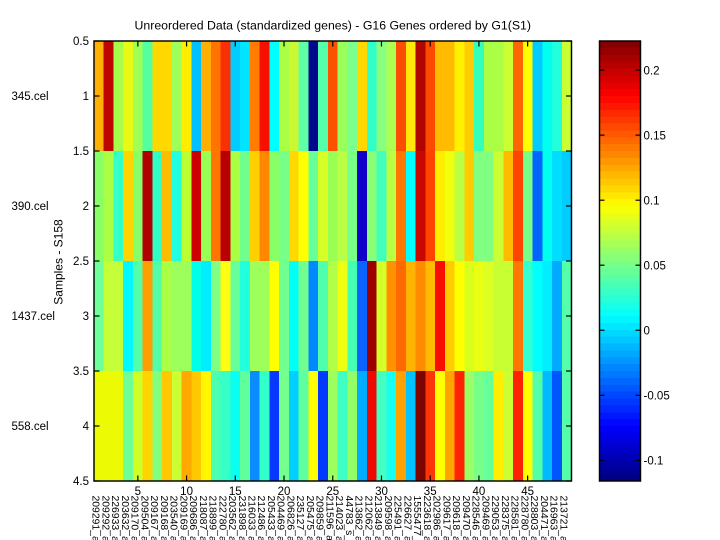  What do you see at coordinates (95, 518) in the screenshot?
I see `svg-text: 209291_at` at bounding box center [95, 518].